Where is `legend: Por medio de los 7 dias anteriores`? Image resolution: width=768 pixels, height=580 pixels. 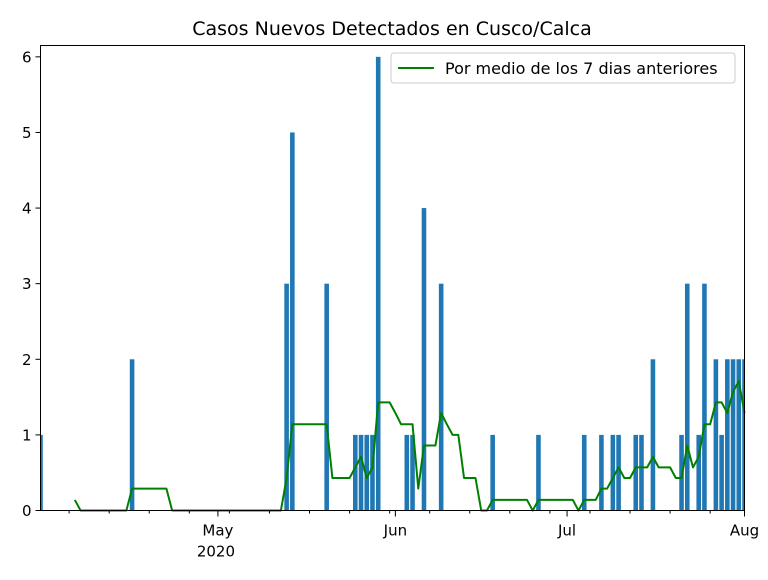 legend: Por medio de los 7 dias anteriores is located at coordinates (563, 68).